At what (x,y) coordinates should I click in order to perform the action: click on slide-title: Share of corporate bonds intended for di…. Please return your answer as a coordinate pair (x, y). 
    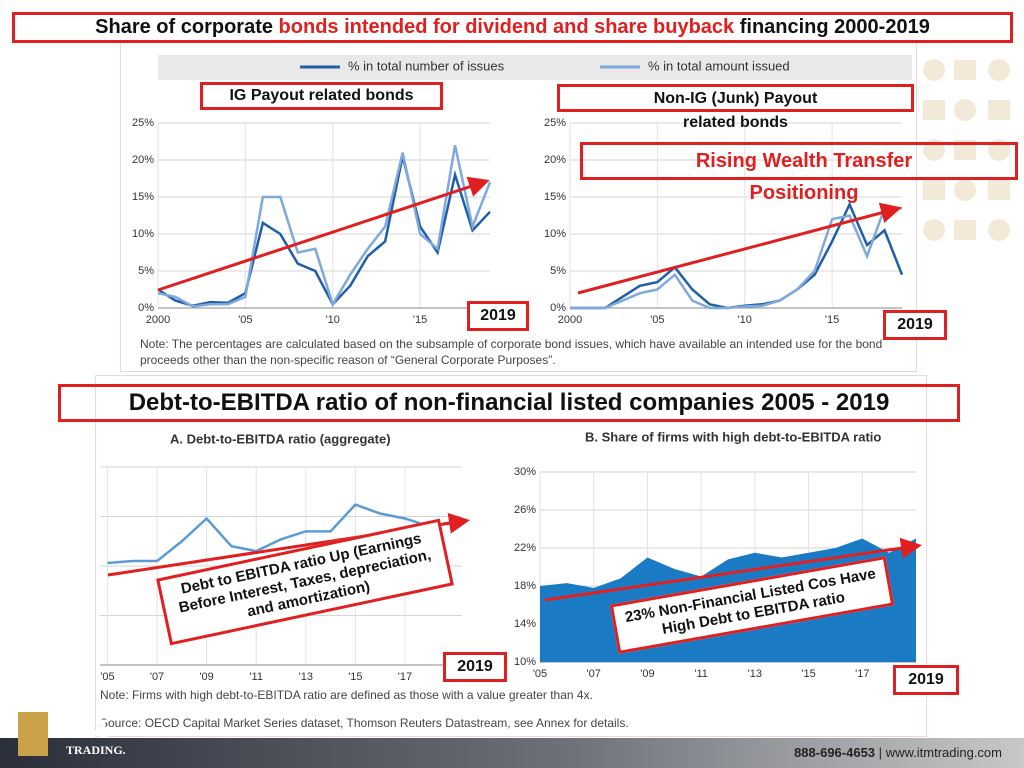
    Looking at the image, I should click on (512, 27).